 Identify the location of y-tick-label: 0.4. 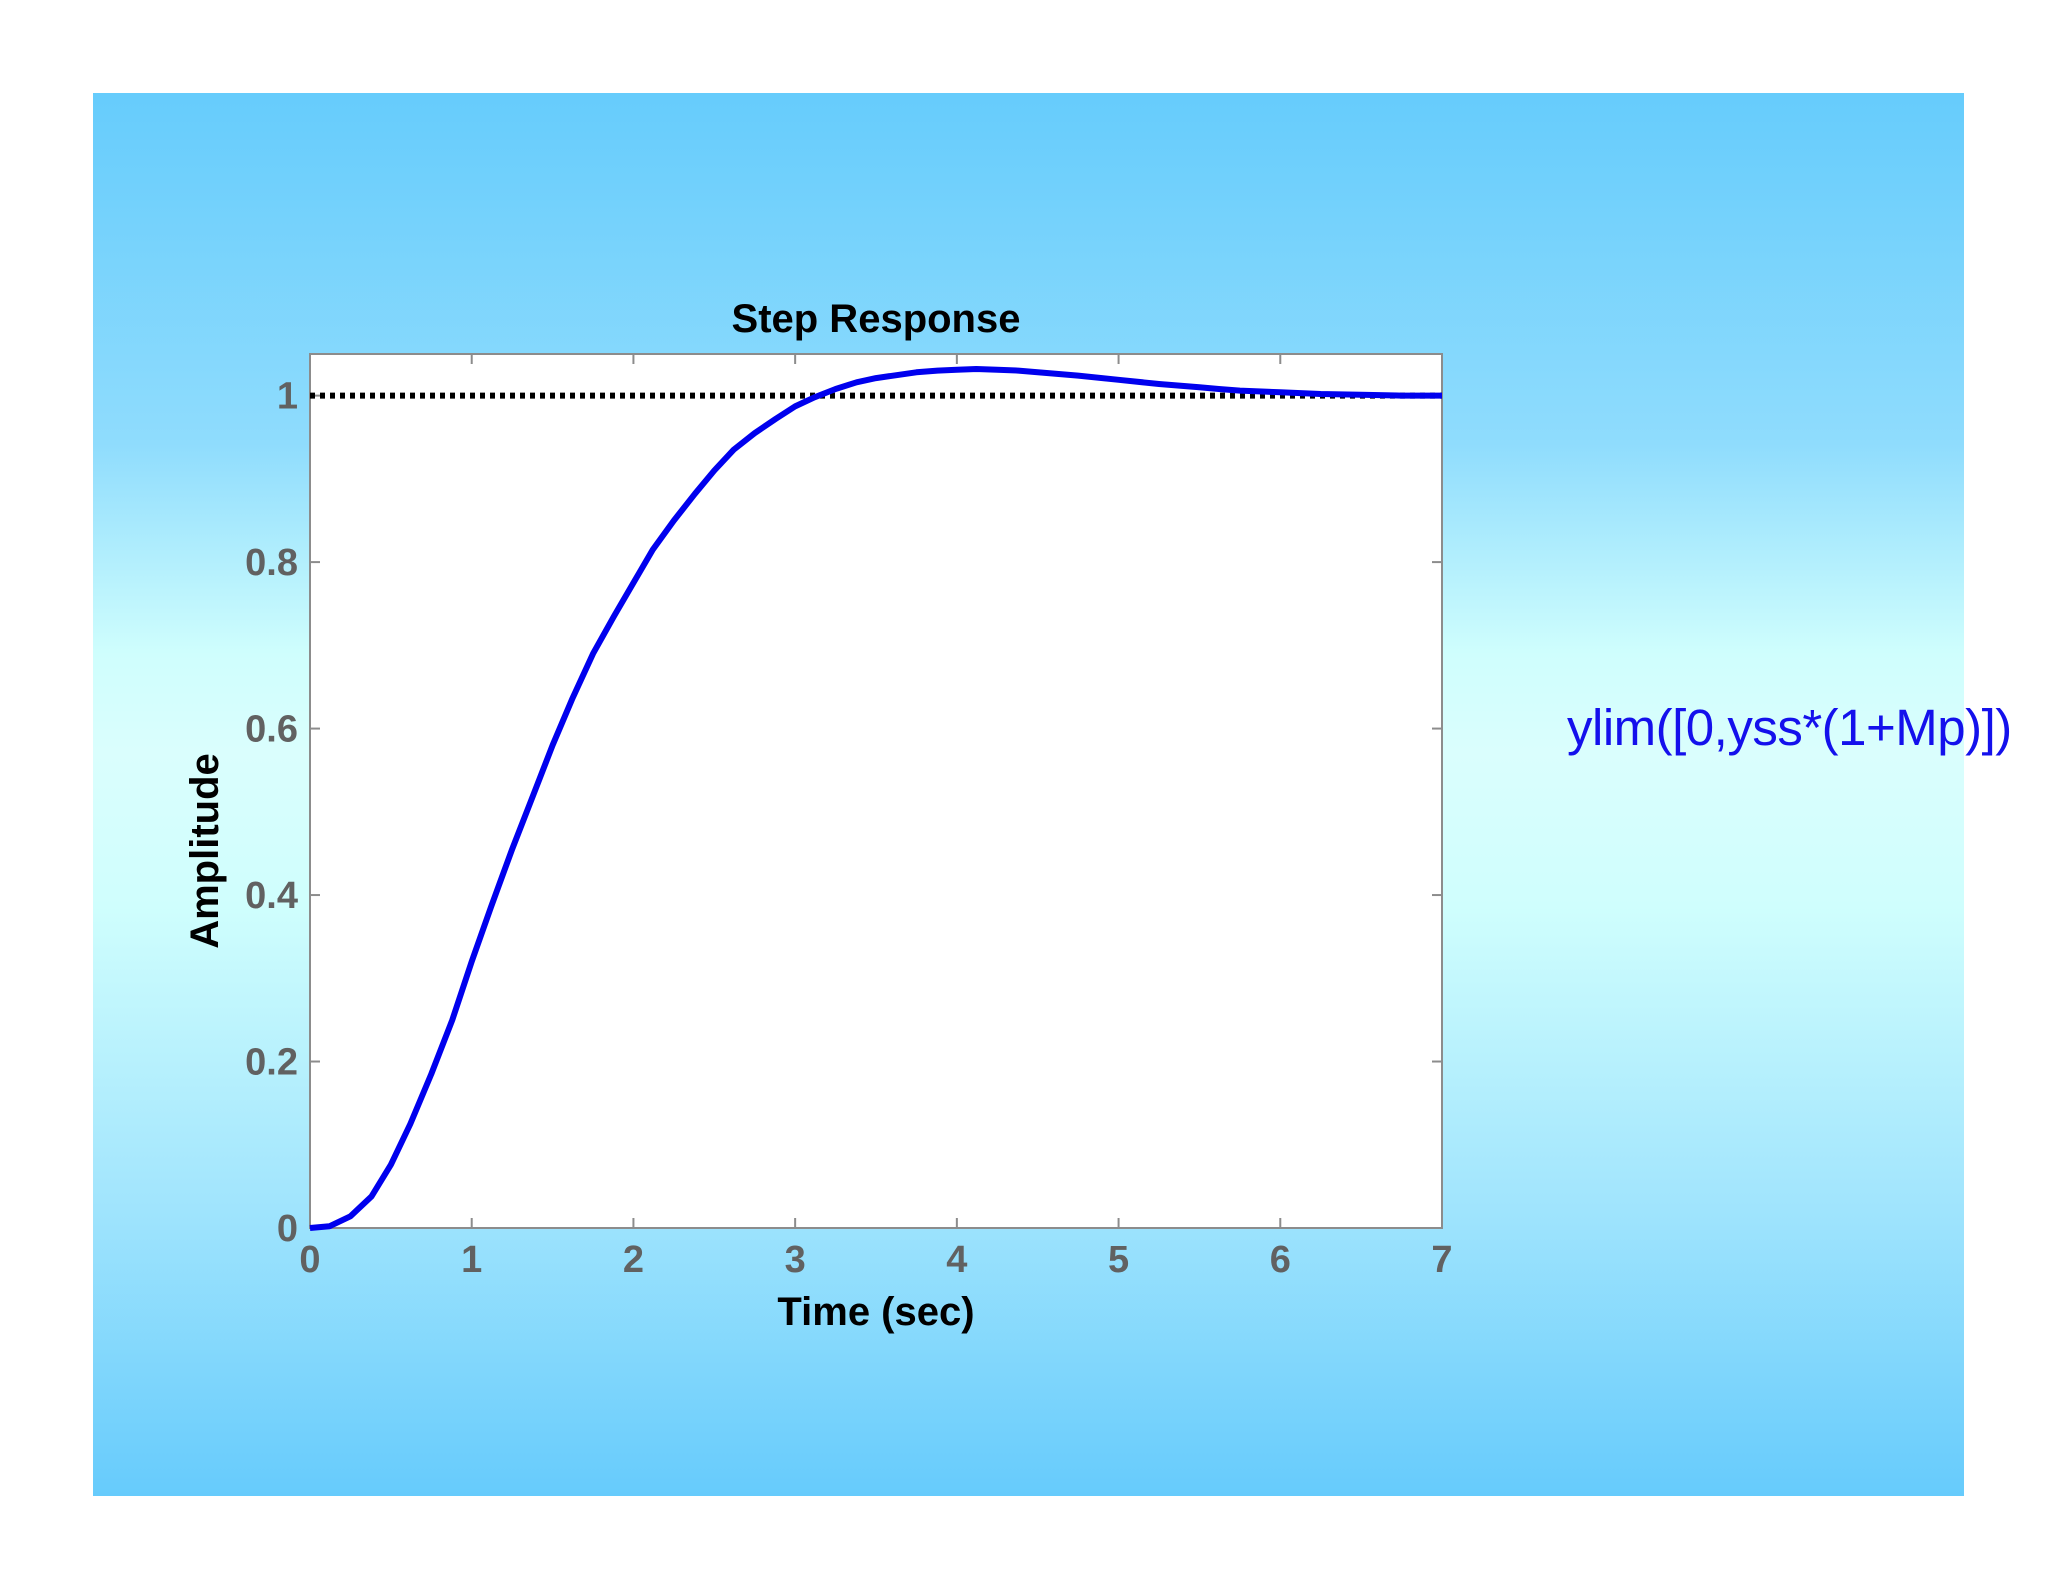
(271, 896).